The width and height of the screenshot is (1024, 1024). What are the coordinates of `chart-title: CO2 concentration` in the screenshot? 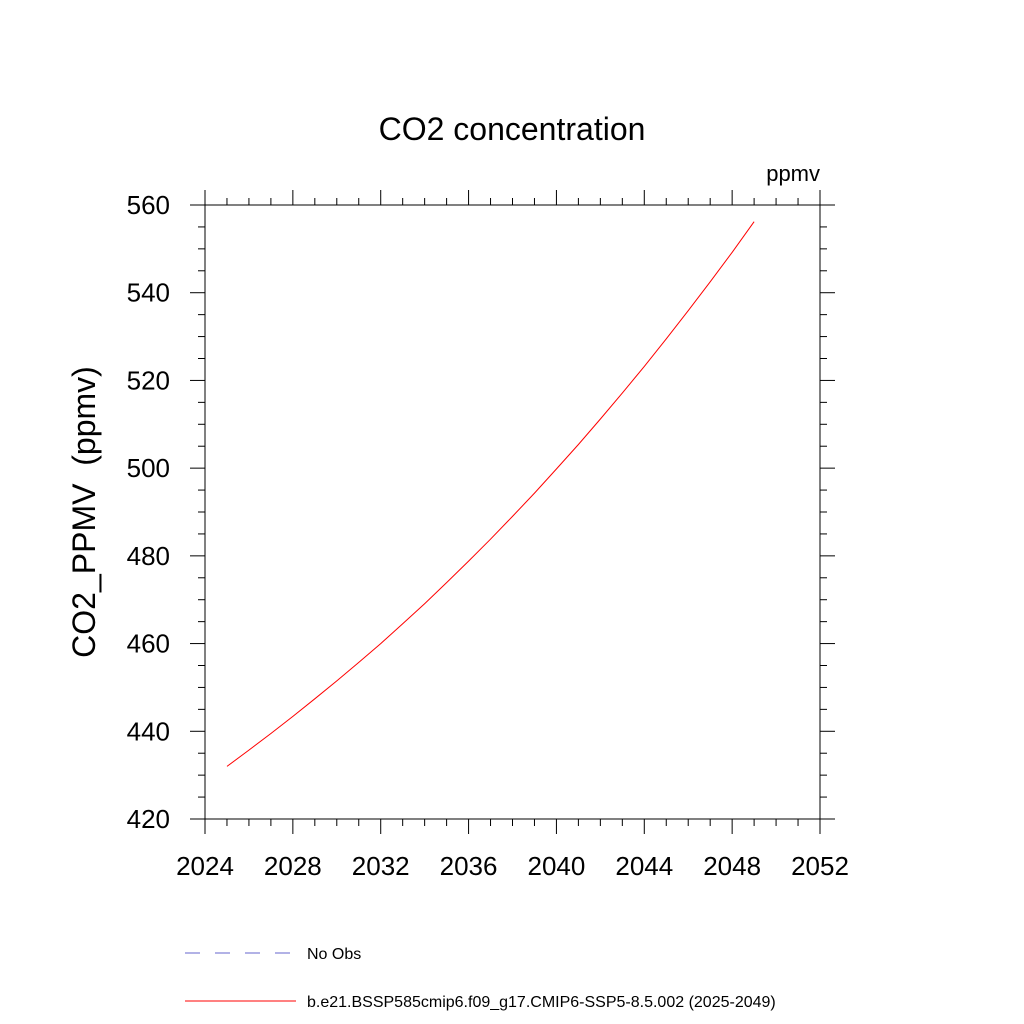 It's located at (512, 129).